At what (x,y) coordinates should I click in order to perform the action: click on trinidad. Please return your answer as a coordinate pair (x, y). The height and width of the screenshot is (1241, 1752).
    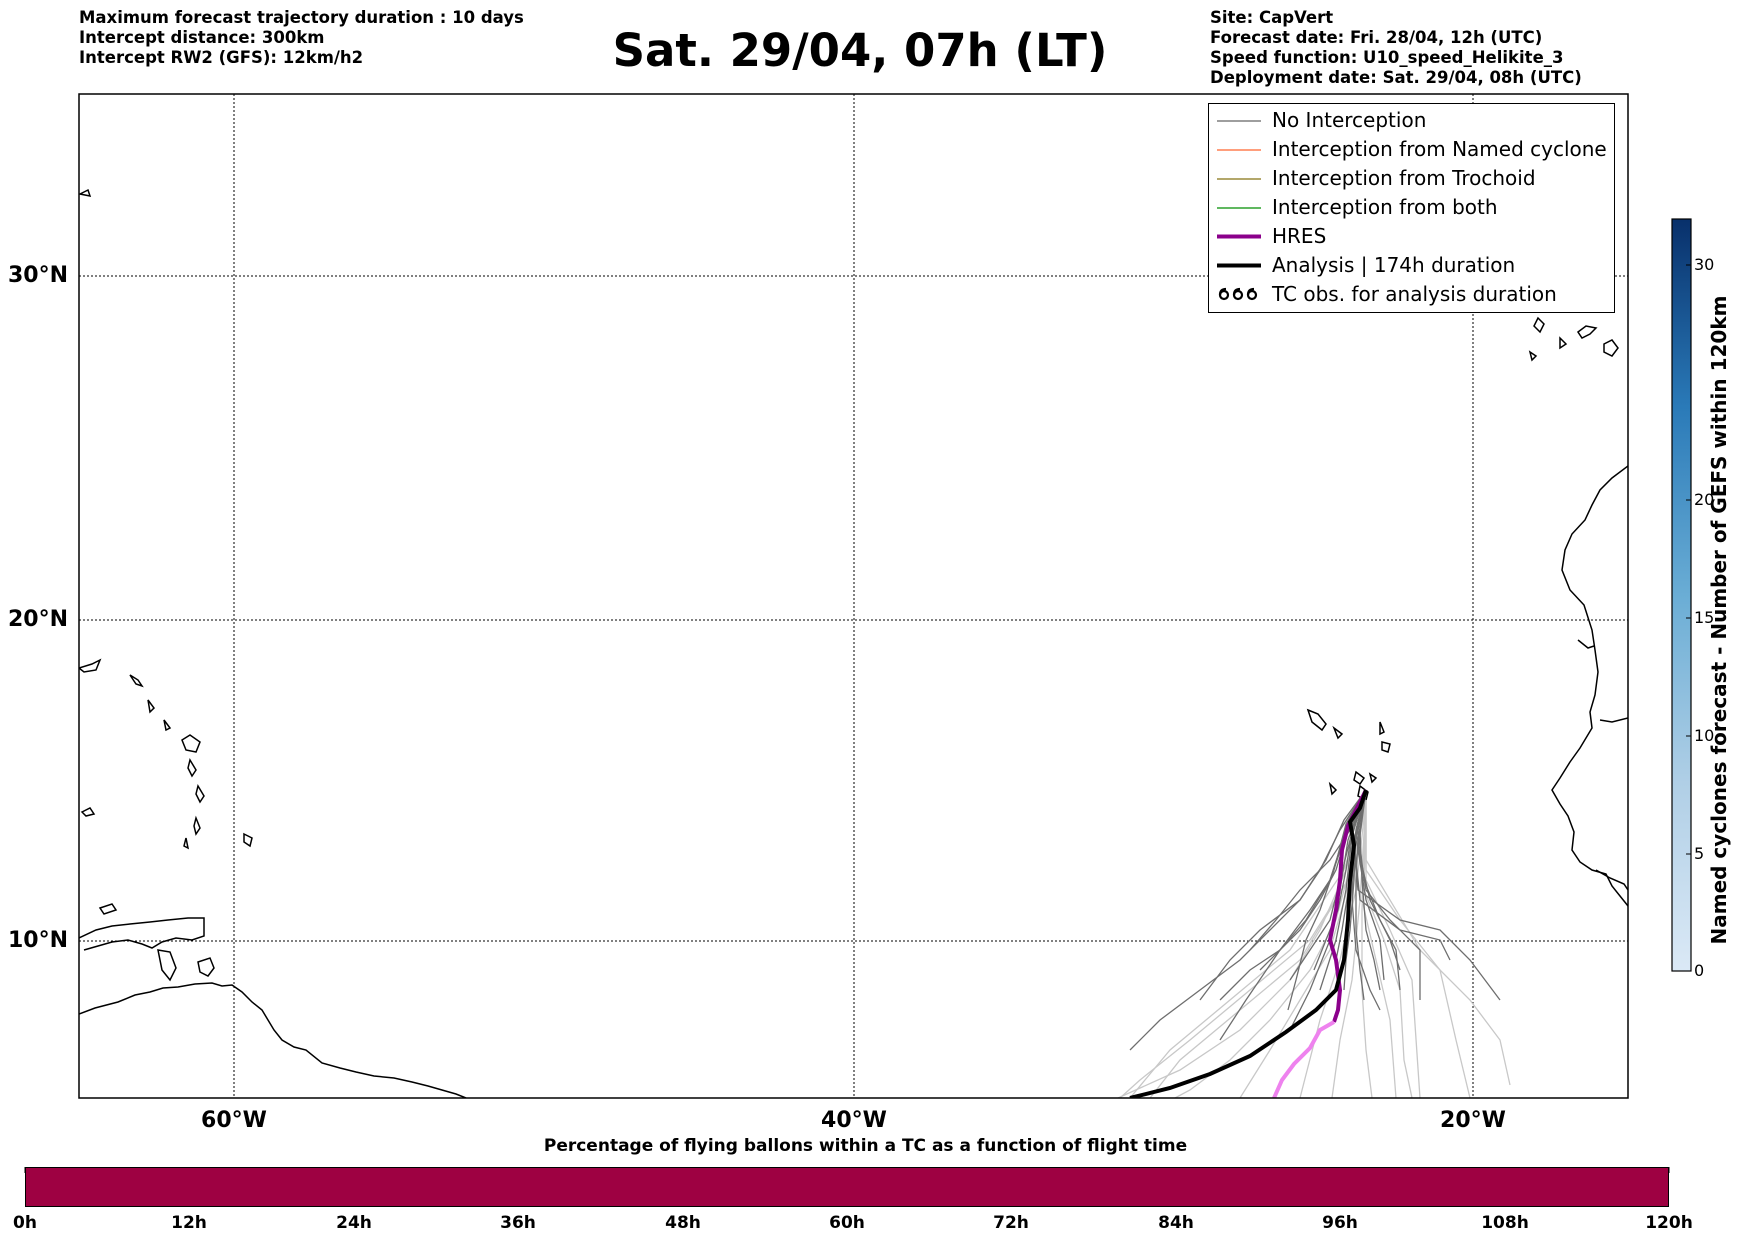
    Looking at the image, I should click on (206, 967).